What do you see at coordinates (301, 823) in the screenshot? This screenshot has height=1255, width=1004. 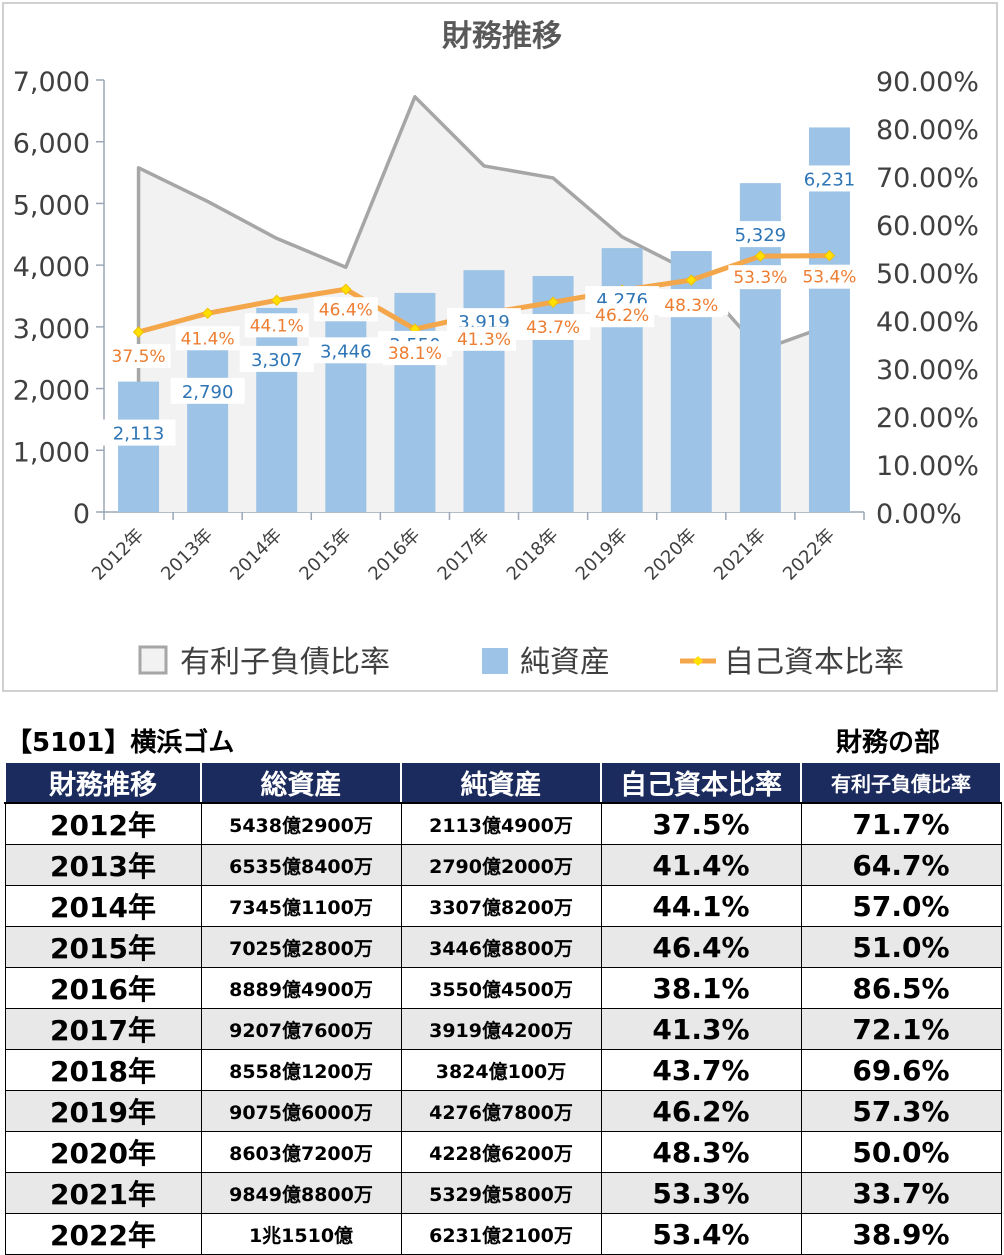 I see `total-assets-cell: 5438億2900万` at bounding box center [301, 823].